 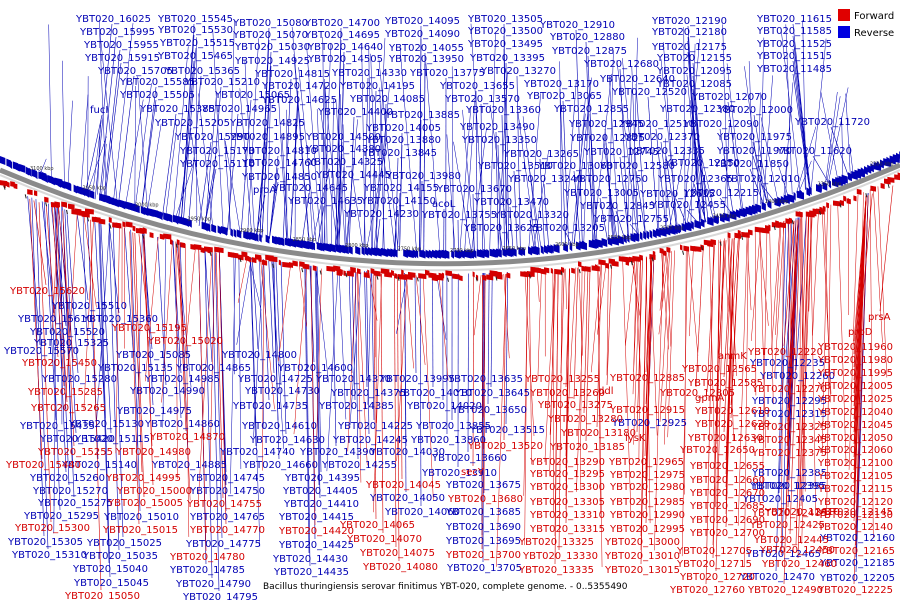 I want to click on forward-gene-label: YBT020_14065, so click(x=377, y=525).